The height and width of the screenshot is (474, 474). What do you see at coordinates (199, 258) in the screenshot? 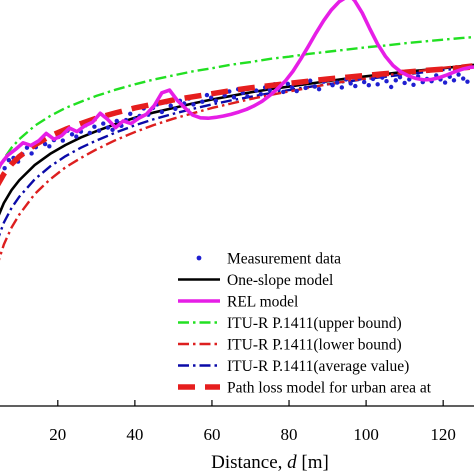
I see `legend-marker` at bounding box center [199, 258].